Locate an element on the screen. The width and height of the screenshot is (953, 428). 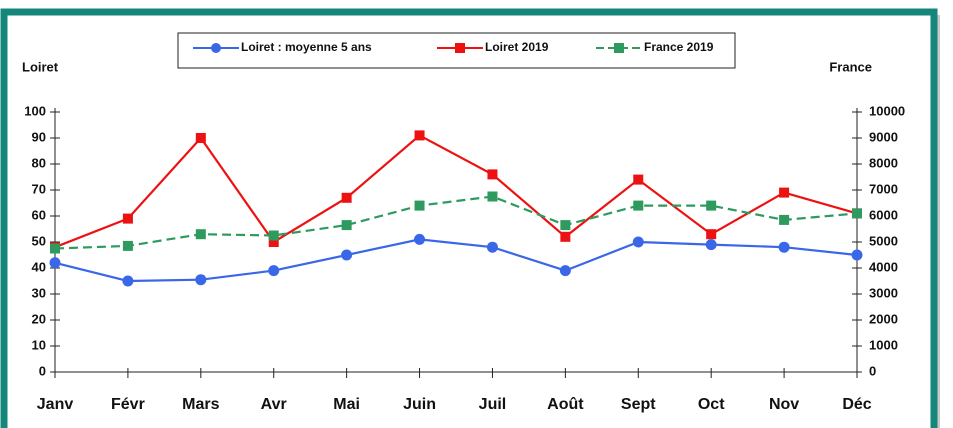
y2-tick-label: 7000 is located at coordinates (883, 188).